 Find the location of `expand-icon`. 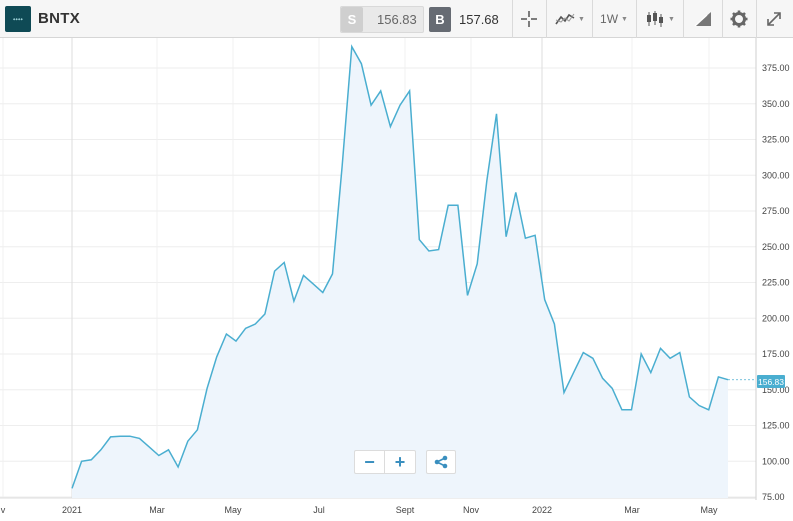

expand-icon is located at coordinates (774, 19).